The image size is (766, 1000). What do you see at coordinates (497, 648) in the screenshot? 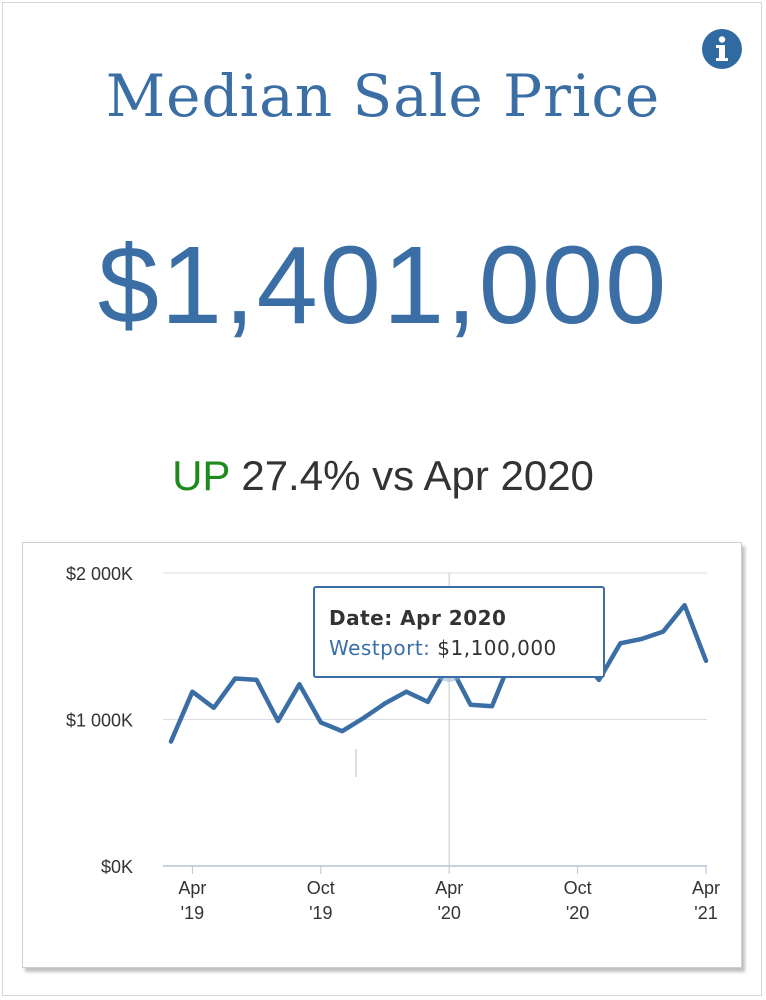
I see `tooltip-value: $1,100,000` at bounding box center [497, 648].